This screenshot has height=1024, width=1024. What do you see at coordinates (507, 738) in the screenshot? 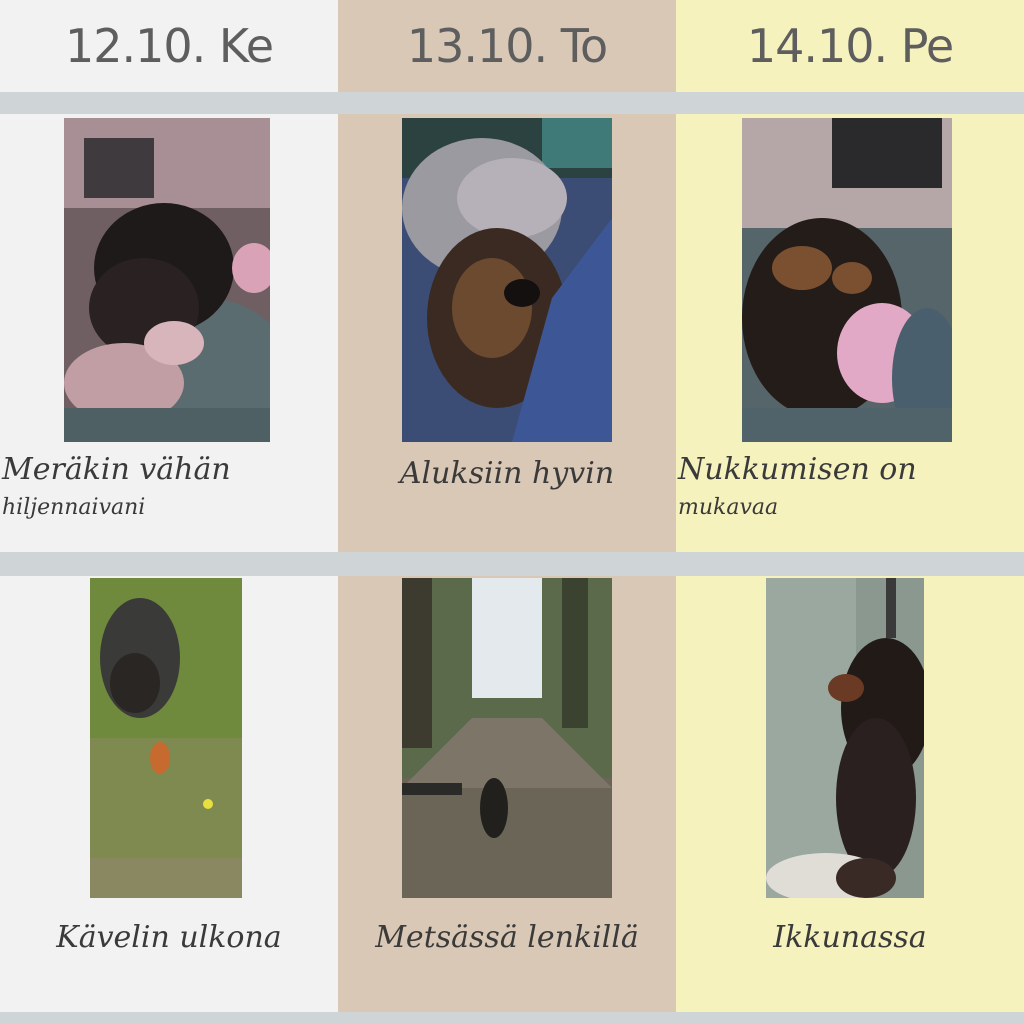
I see `dog-on-forest-path-photo` at bounding box center [507, 738].